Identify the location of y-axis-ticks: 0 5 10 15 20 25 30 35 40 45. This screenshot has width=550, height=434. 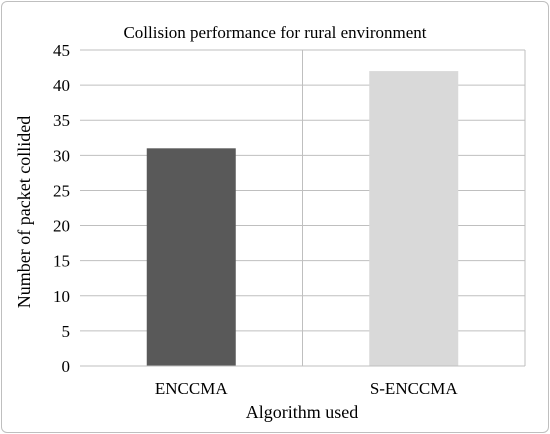
(61, 208).